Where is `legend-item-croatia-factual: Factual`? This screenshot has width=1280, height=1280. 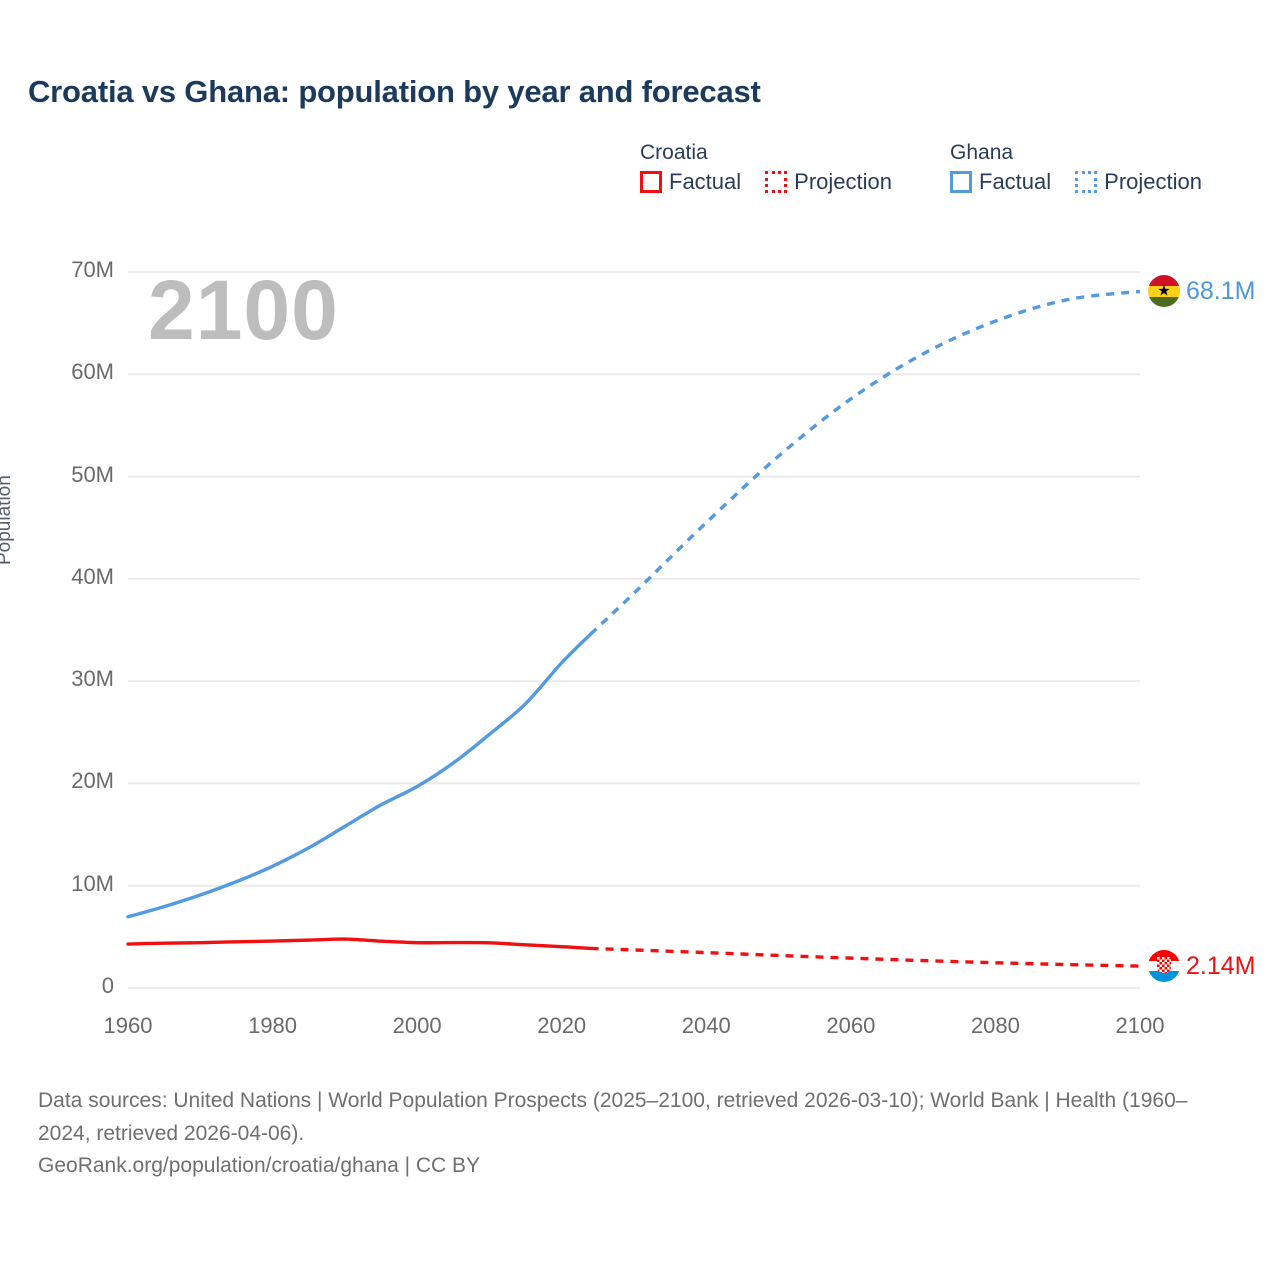 legend-item-croatia-factual: Factual is located at coordinates (691, 182).